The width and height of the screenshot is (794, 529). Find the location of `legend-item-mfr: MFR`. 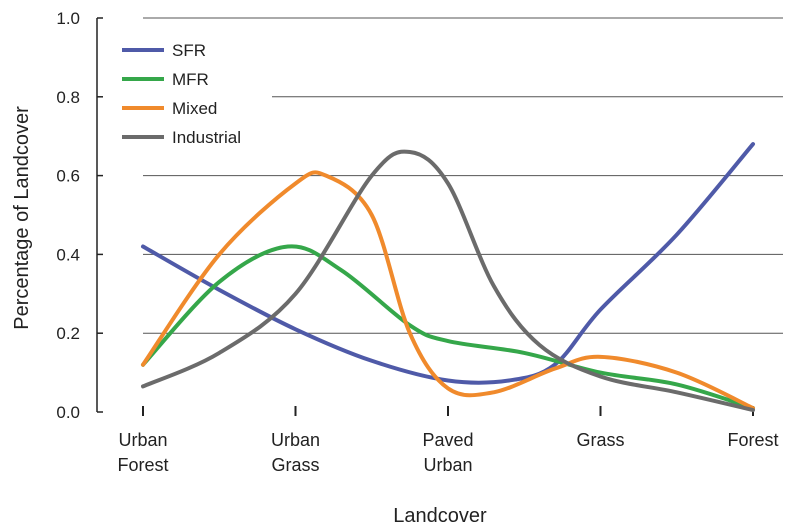

legend-item-mfr: MFR is located at coordinates (165, 79).